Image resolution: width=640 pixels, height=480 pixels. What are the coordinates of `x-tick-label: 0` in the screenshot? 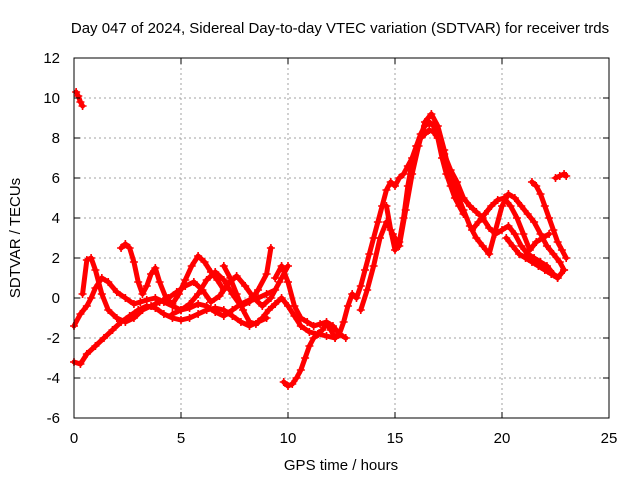 It's located at (74, 438).